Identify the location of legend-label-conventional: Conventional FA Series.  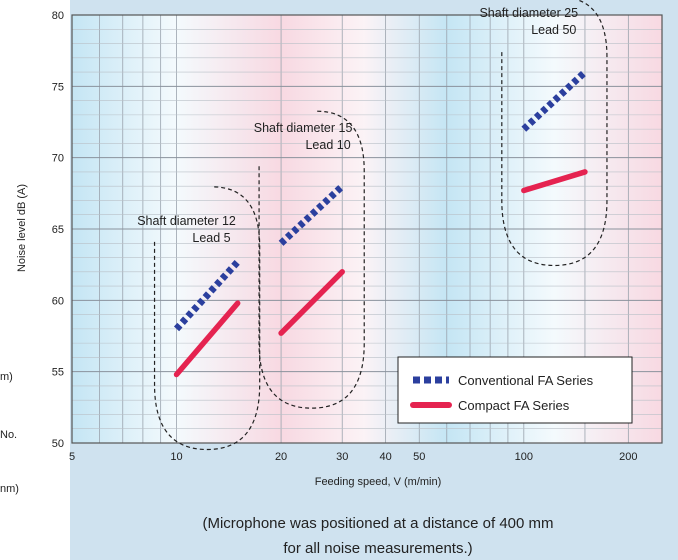
(526, 380).